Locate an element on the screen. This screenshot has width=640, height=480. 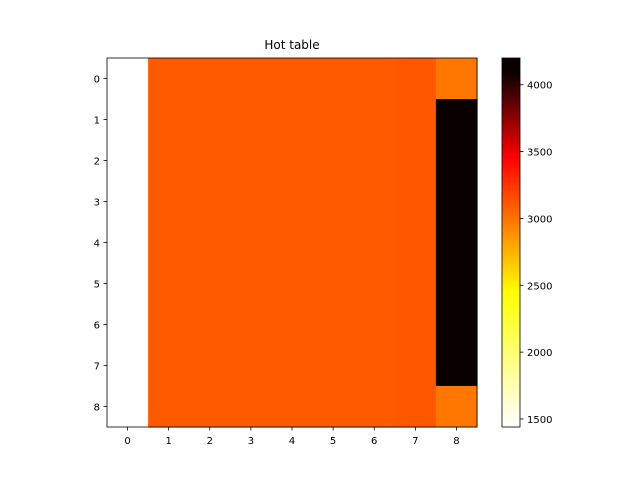
y-tick-label: 0 is located at coordinates (97, 80).